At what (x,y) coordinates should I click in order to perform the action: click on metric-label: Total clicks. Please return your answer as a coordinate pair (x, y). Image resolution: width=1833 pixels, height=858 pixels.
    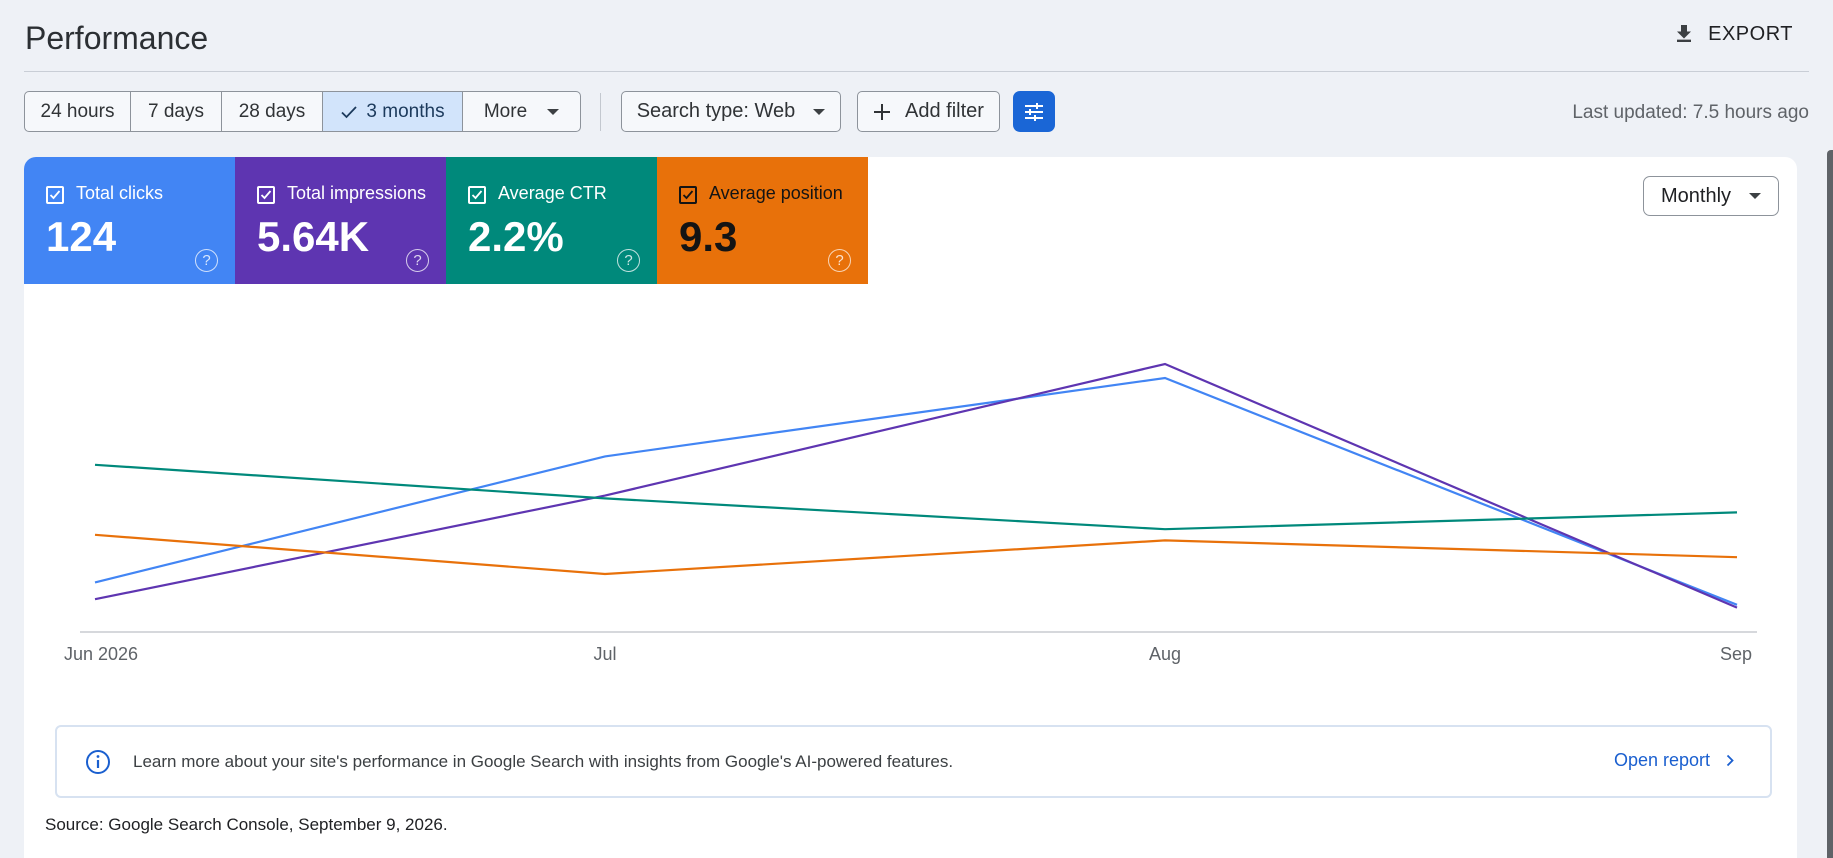
    Looking at the image, I should click on (120, 193).